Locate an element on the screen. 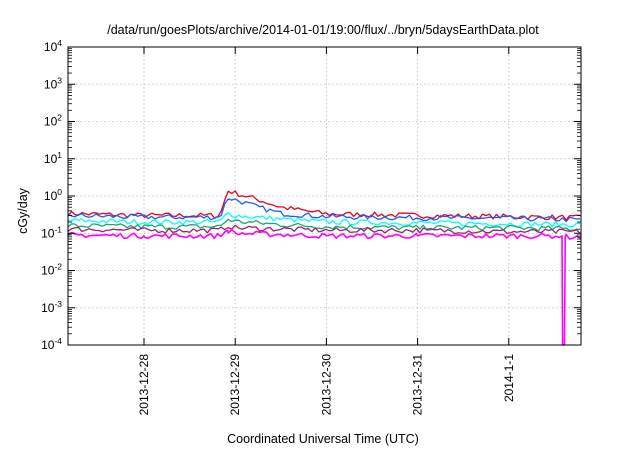 This screenshot has width=640, height=453. x-tick-label: 2013-12-30 is located at coordinates (326, 385).